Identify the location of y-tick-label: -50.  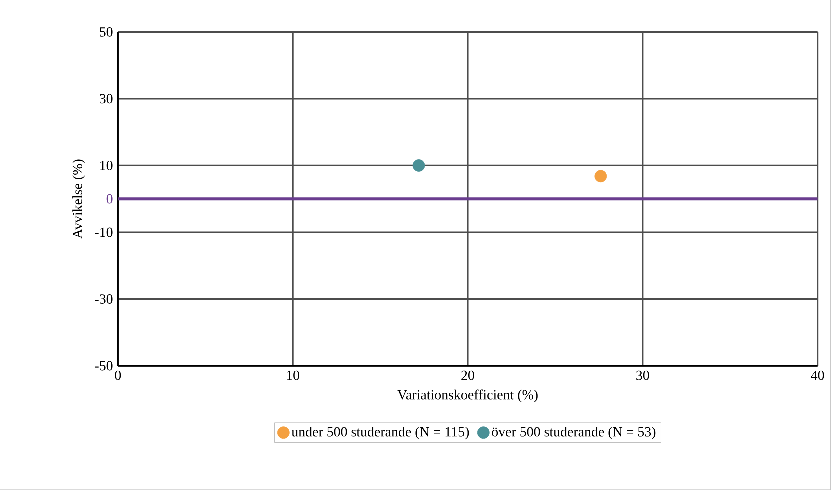
(104, 366).